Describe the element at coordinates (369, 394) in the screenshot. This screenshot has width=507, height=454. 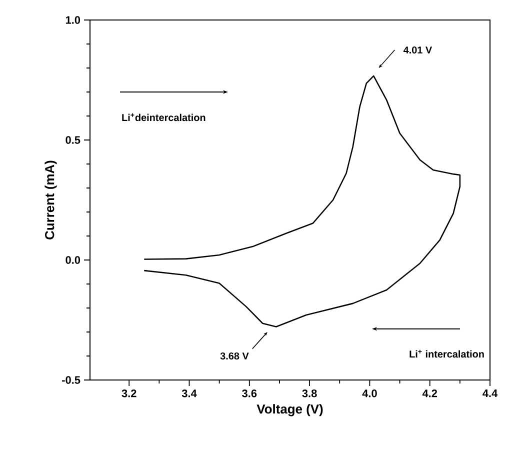
I see `x-tick-label: 4.0` at that location.